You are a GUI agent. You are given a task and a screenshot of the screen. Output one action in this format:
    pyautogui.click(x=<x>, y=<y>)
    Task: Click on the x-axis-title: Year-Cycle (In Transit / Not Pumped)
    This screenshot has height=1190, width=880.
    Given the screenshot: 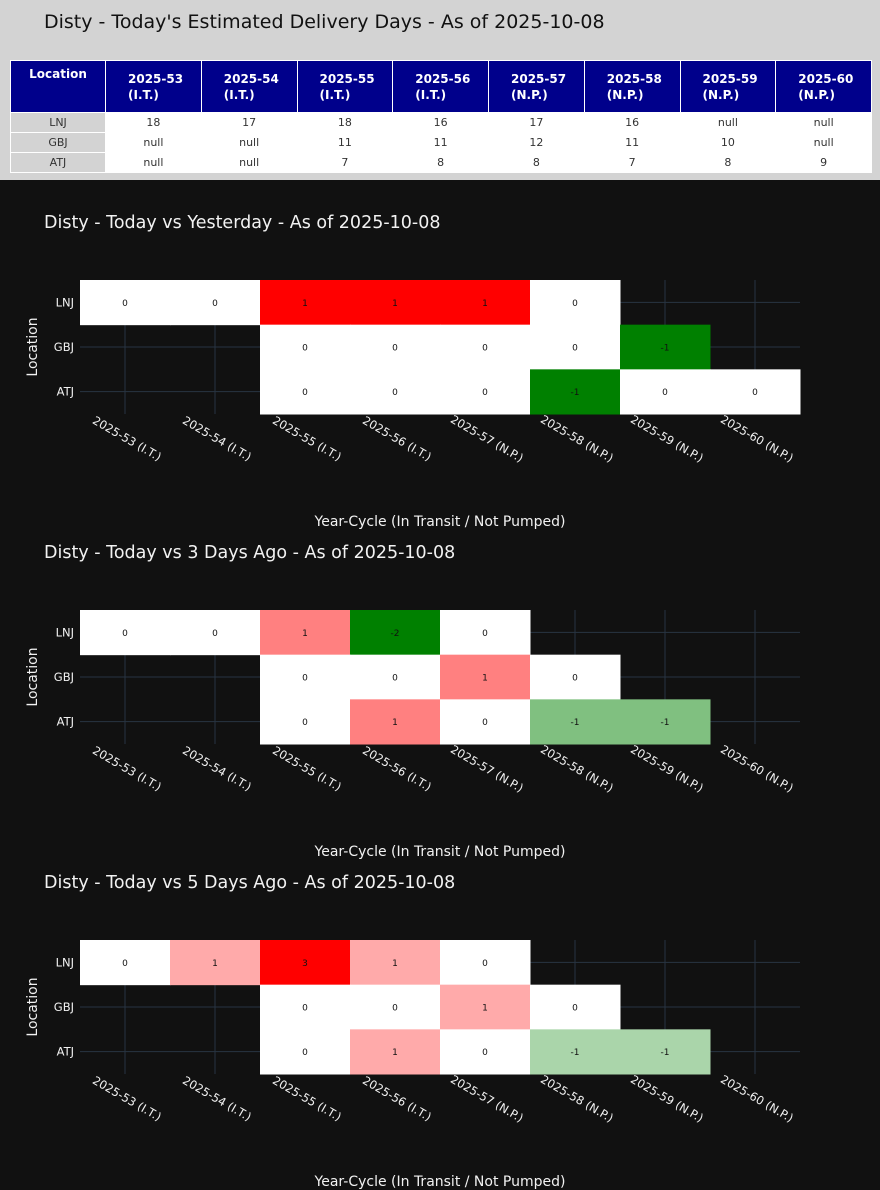 What is the action you would take?
    pyautogui.click(x=440, y=852)
    